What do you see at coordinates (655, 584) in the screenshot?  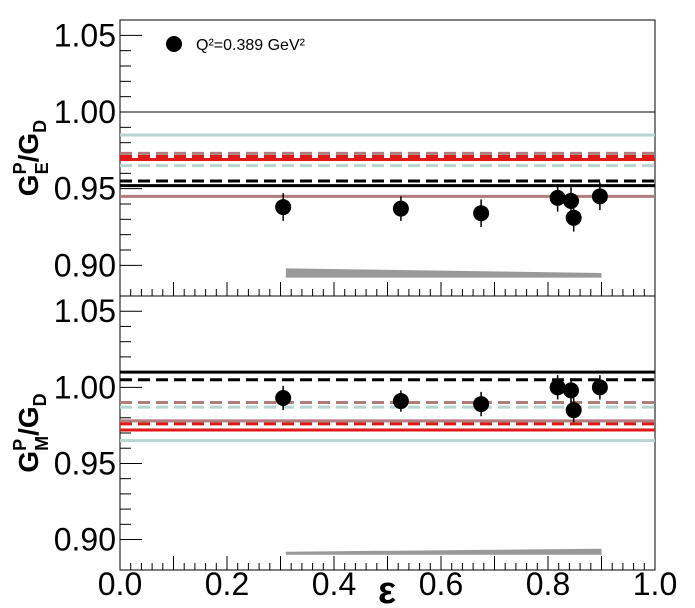 I see `x-tick-label: 1.0` at bounding box center [655, 584].